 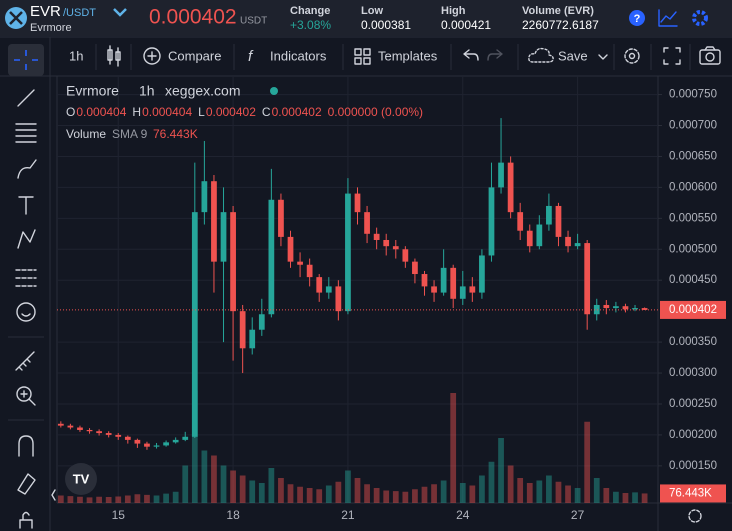 What do you see at coordinates (573, 55) in the screenshot?
I see `save-button: Save` at bounding box center [573, 55].